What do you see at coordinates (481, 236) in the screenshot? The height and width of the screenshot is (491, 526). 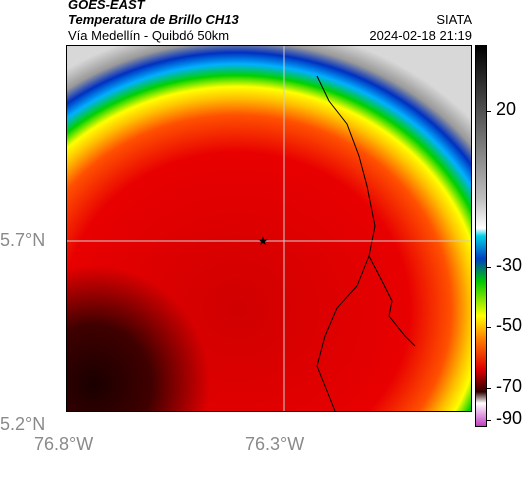 I see `colorbar` at bounding box center [481, 236].